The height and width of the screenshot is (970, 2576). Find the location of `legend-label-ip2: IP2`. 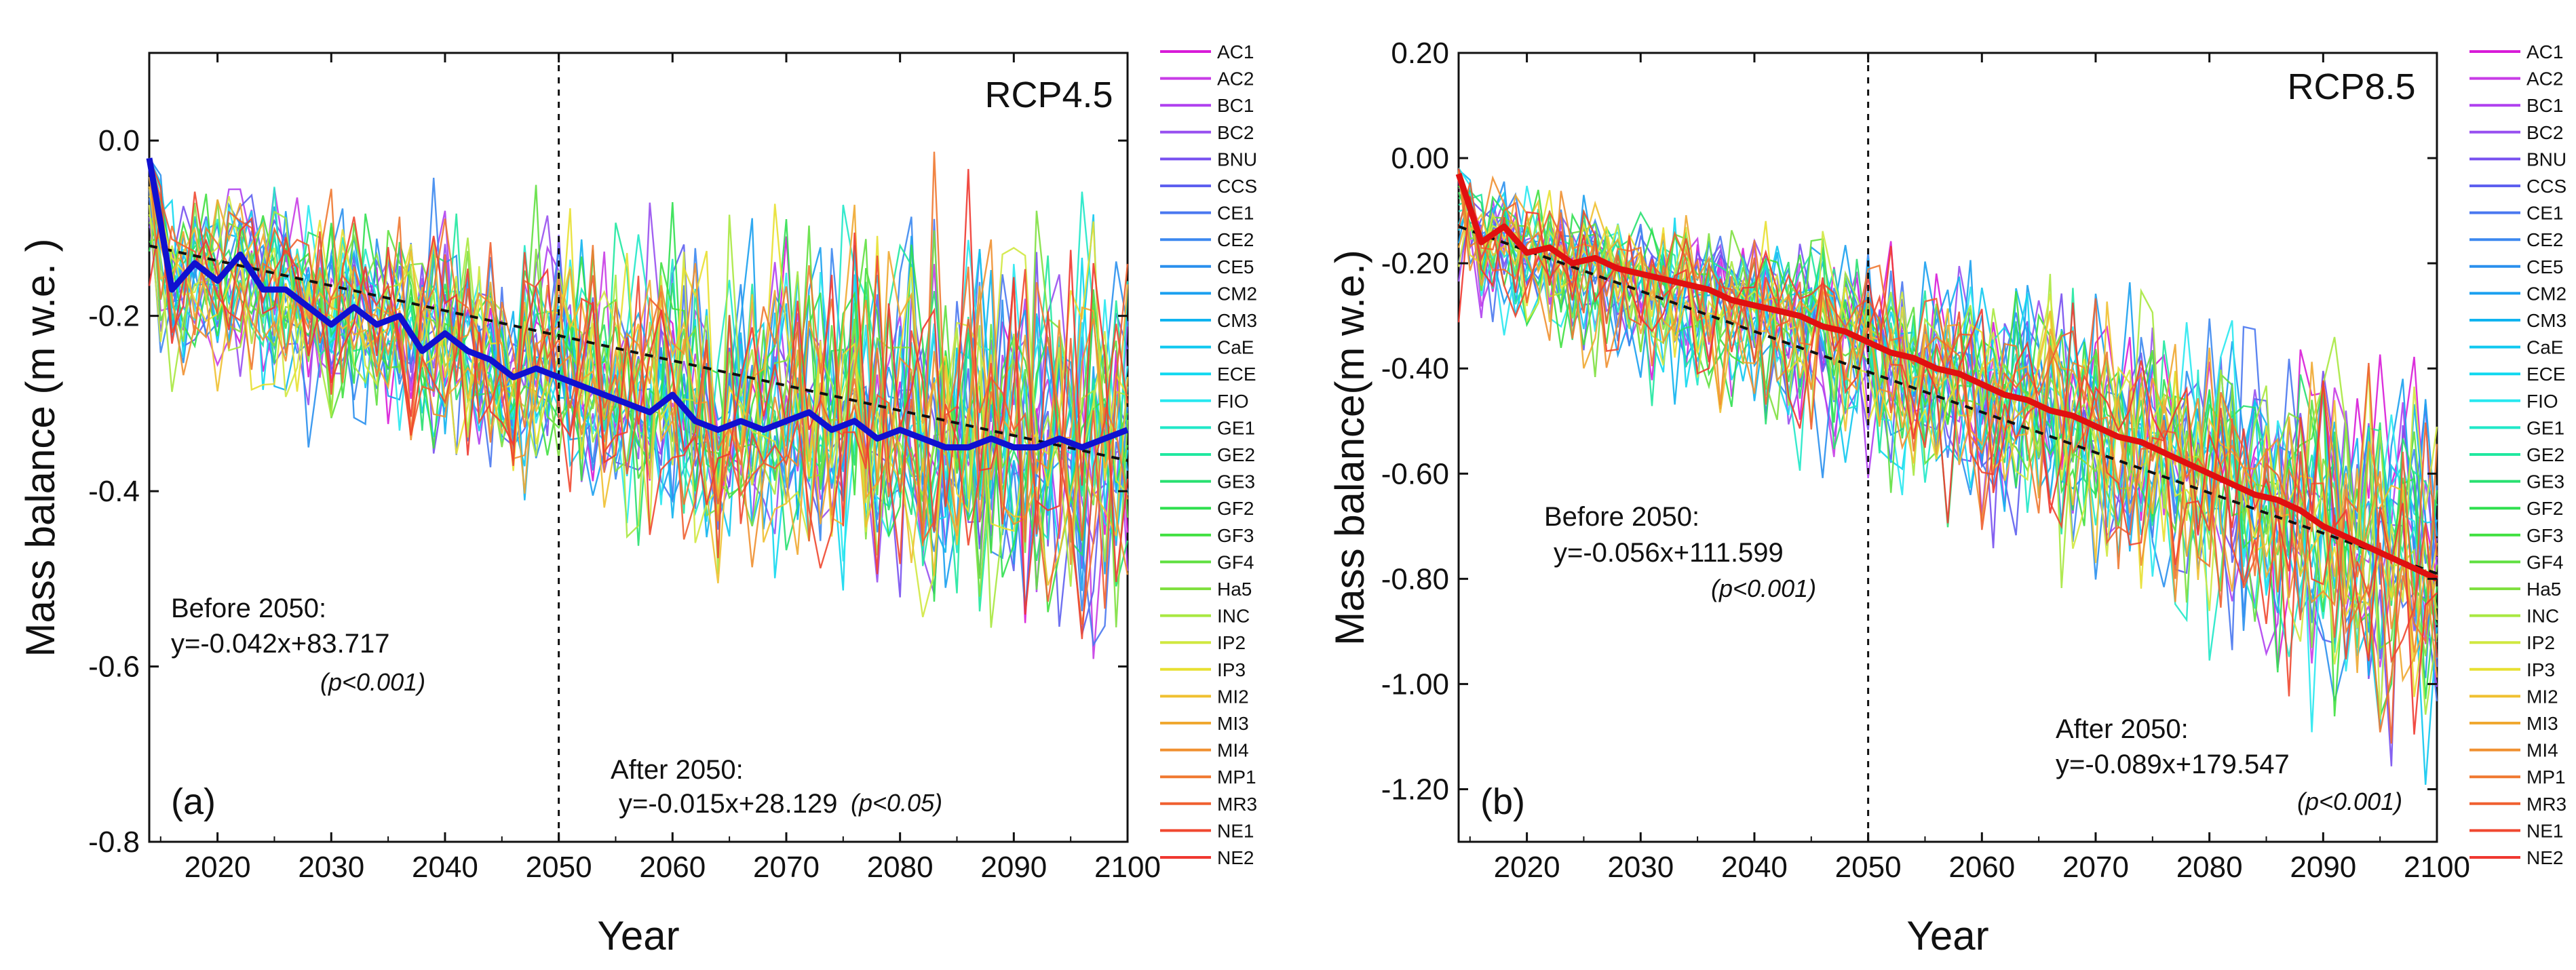

legend-label-ip2: IP2 is located at coordinates (1231, 642).